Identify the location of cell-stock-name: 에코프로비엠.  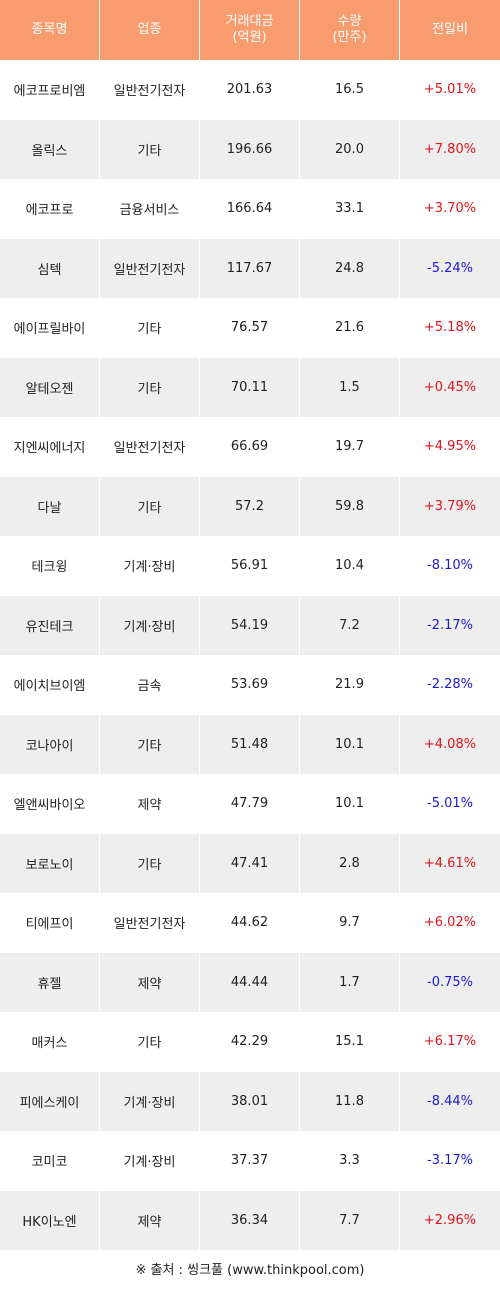
(50, 90).